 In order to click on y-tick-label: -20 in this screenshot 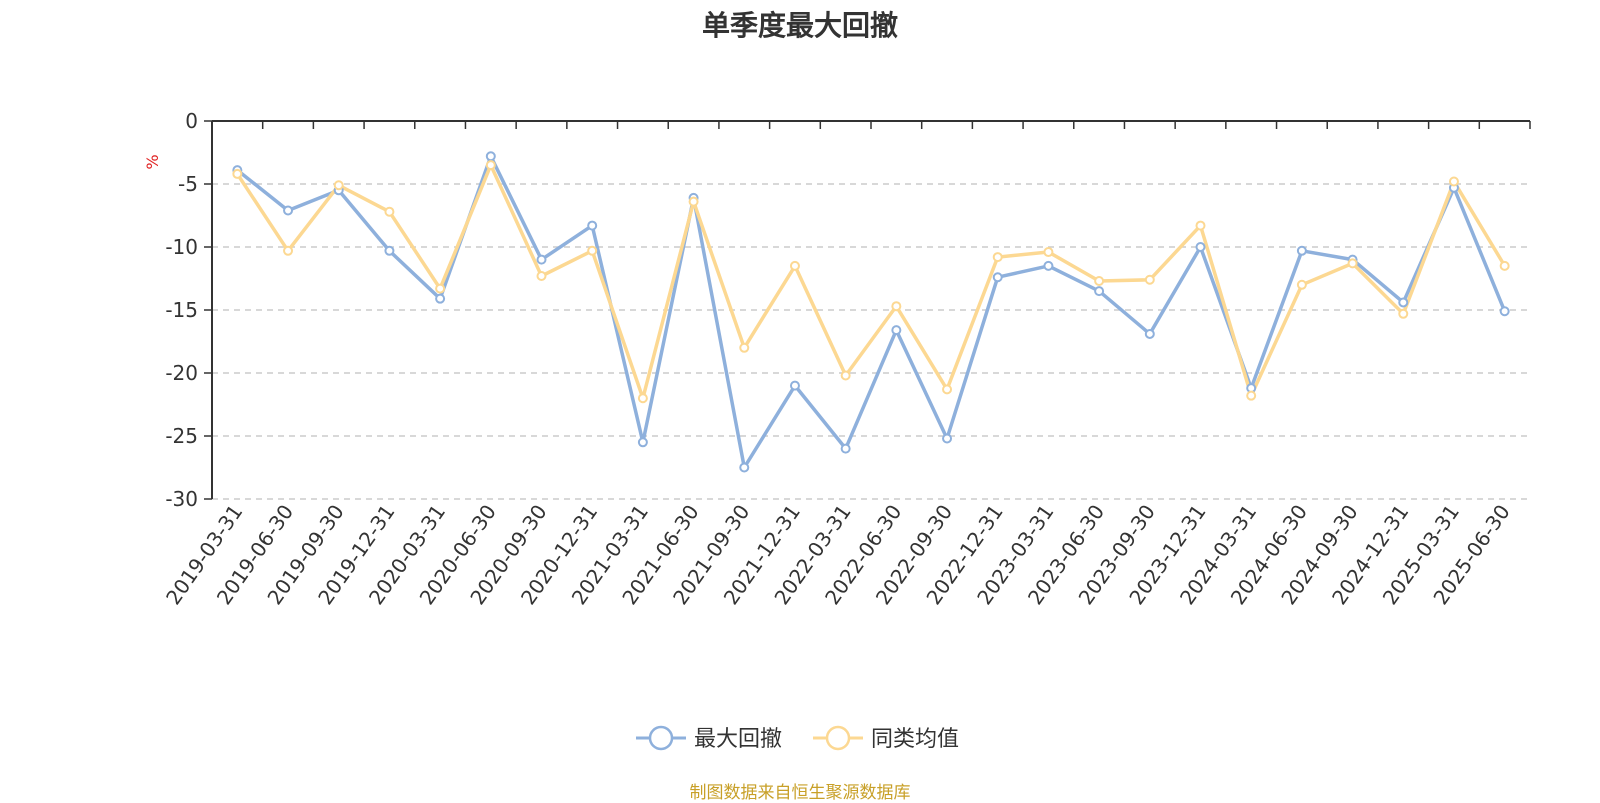, I will do `click(181, 373)`.